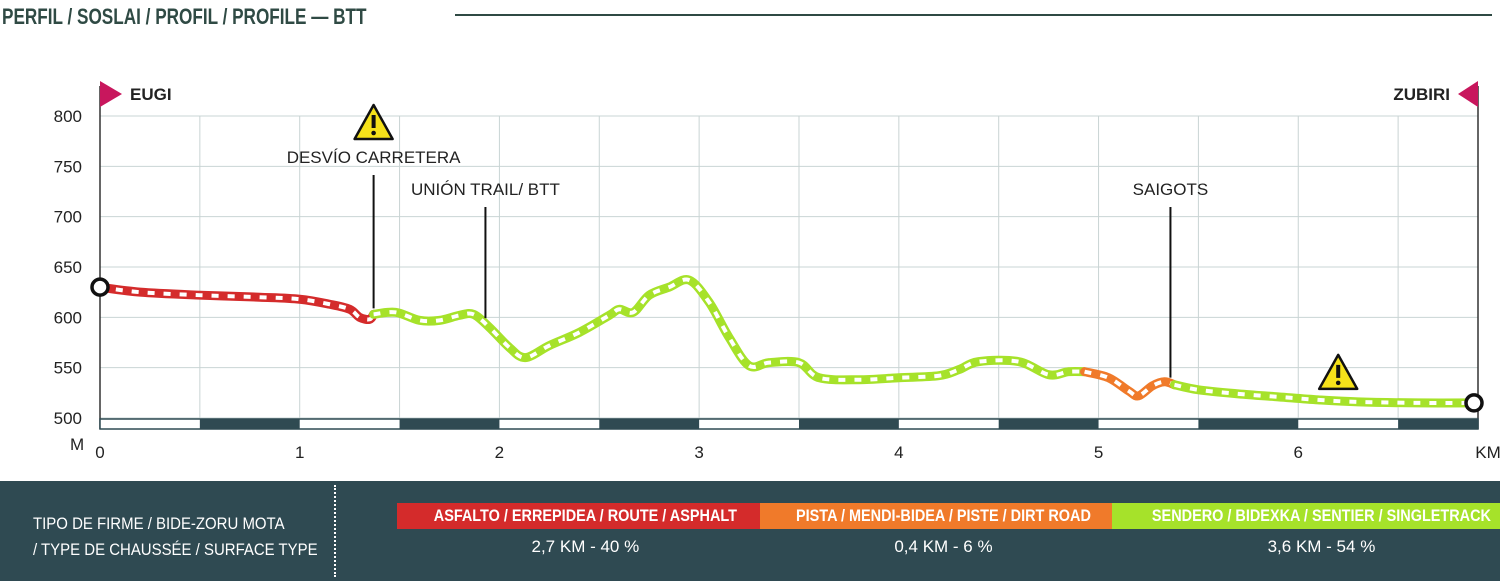  Describe the element at coordinates (1487, 452) in the screenshot. I see `x-axis-title: KM` at that location.